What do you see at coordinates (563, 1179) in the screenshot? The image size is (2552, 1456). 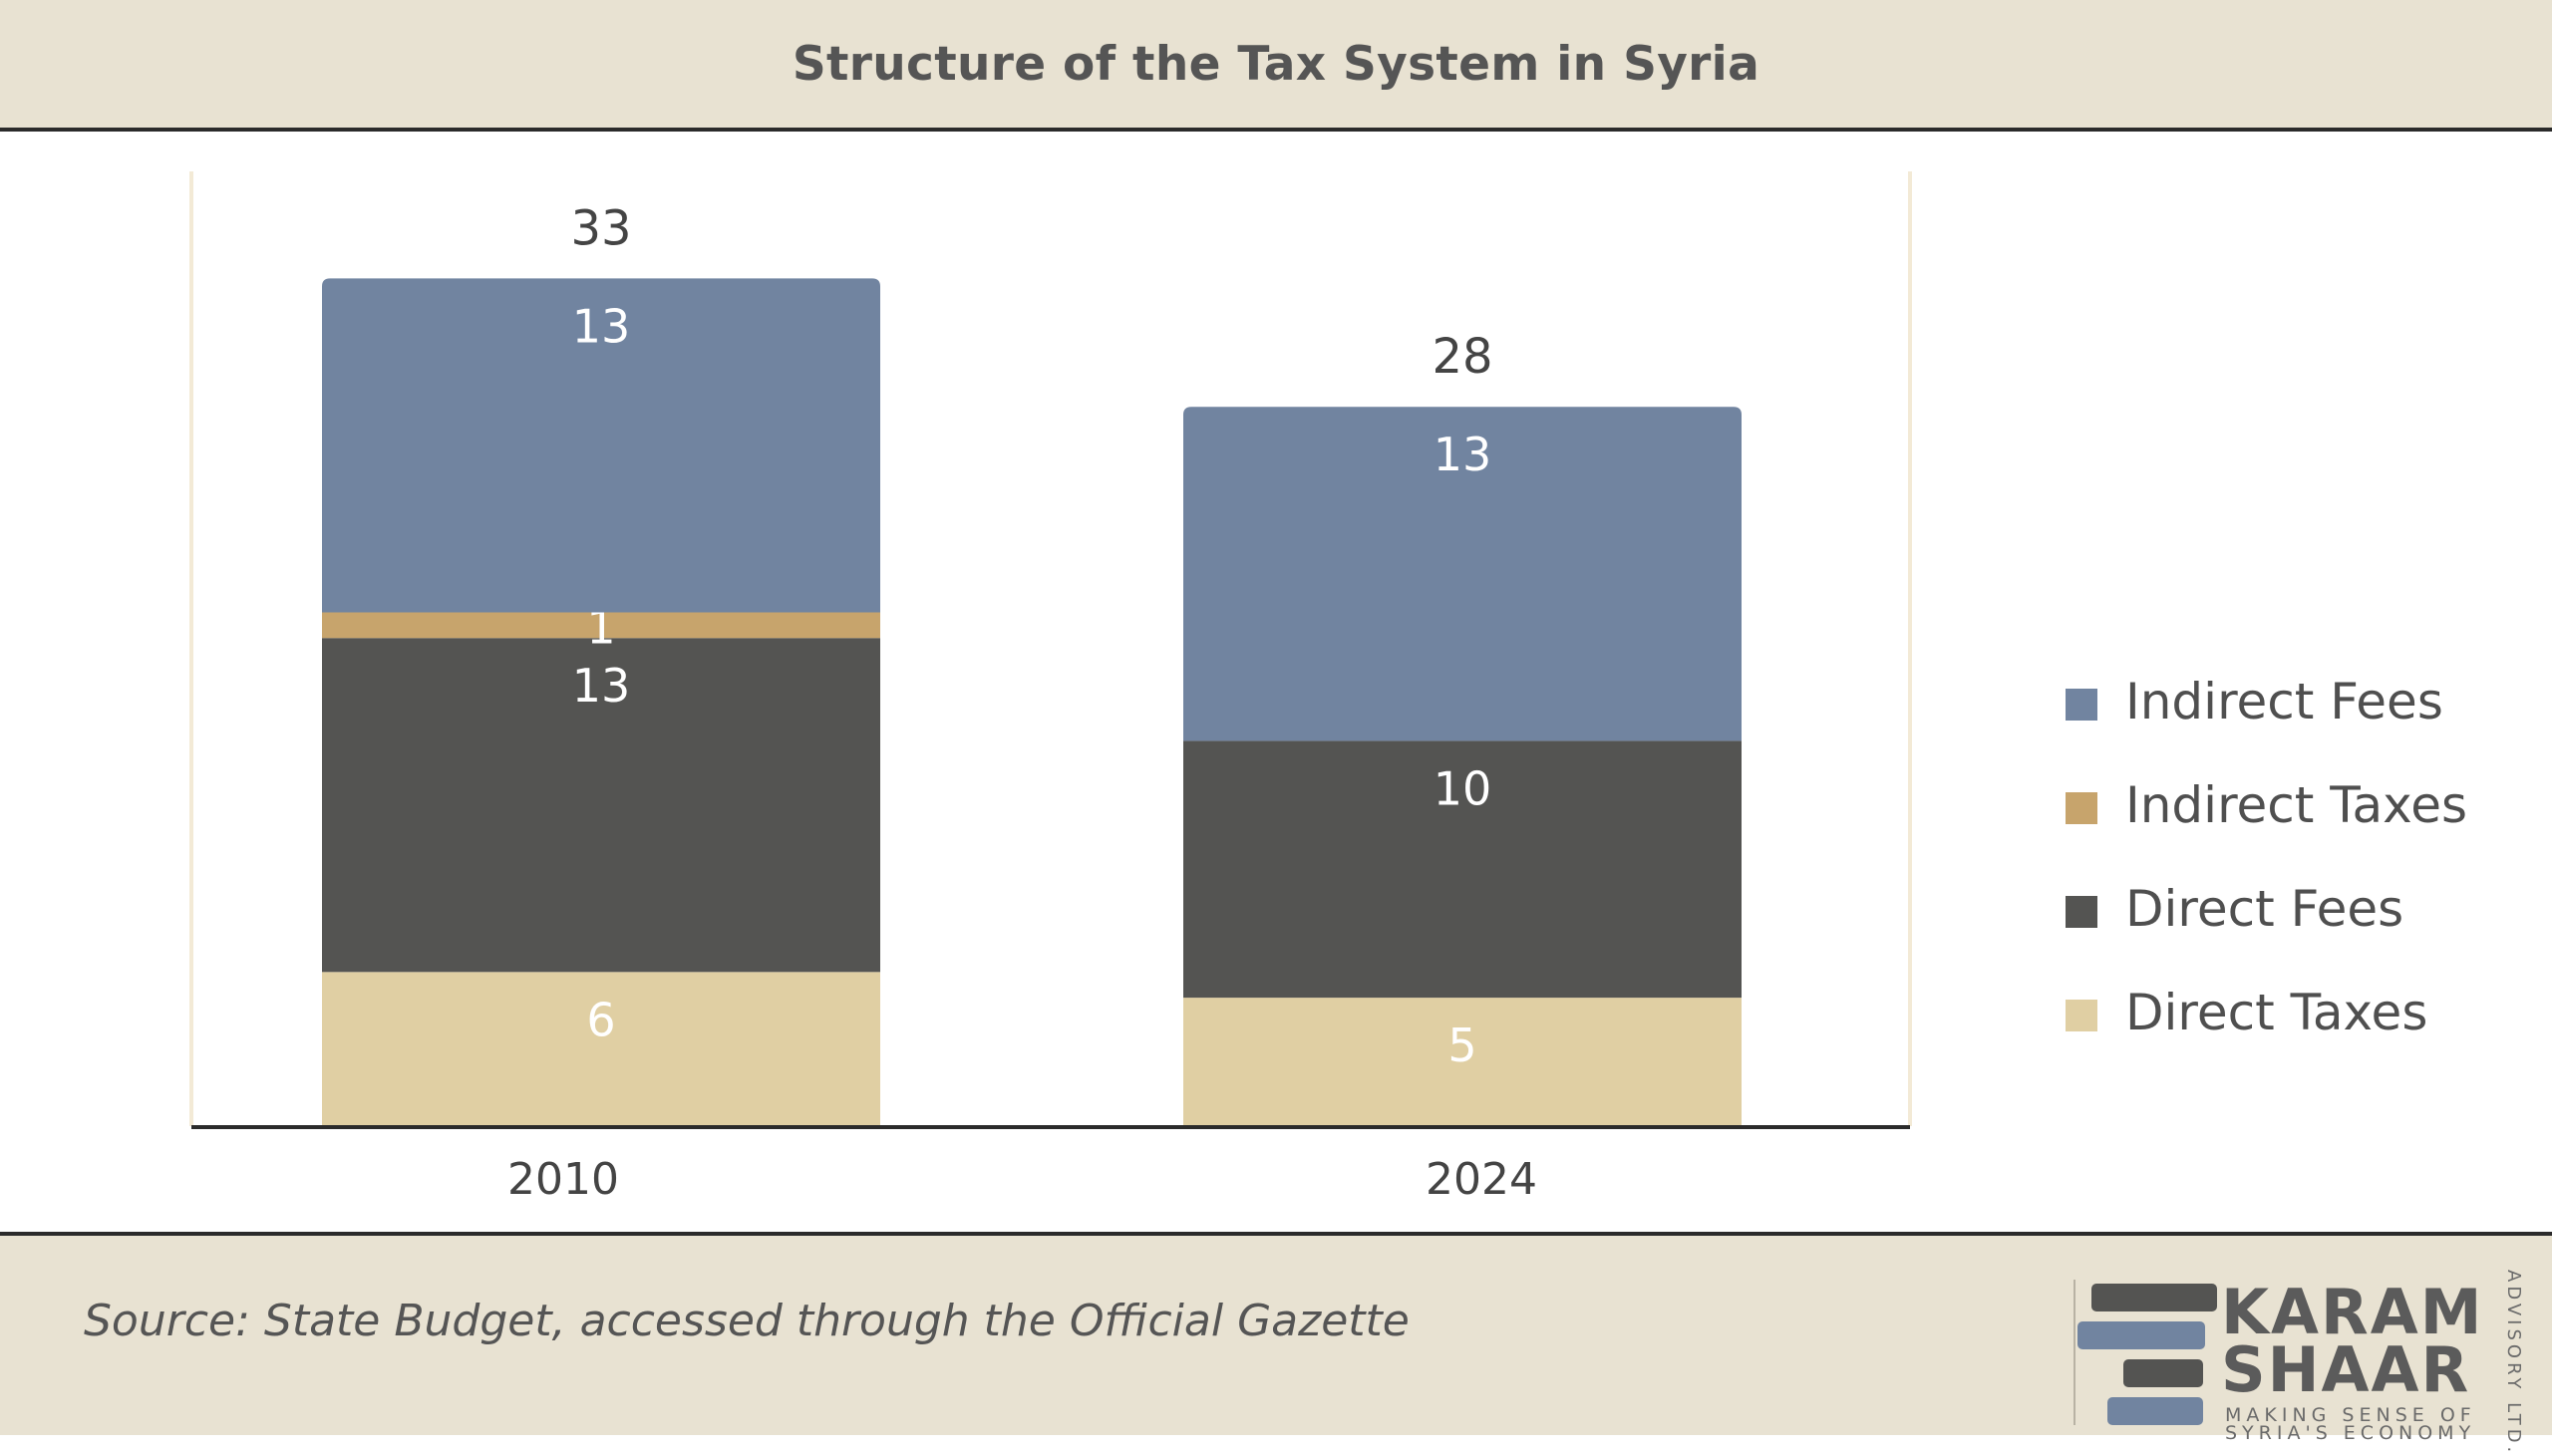 I see `x-tick-label-2010: 2010` at bounding box center [563, 1179].